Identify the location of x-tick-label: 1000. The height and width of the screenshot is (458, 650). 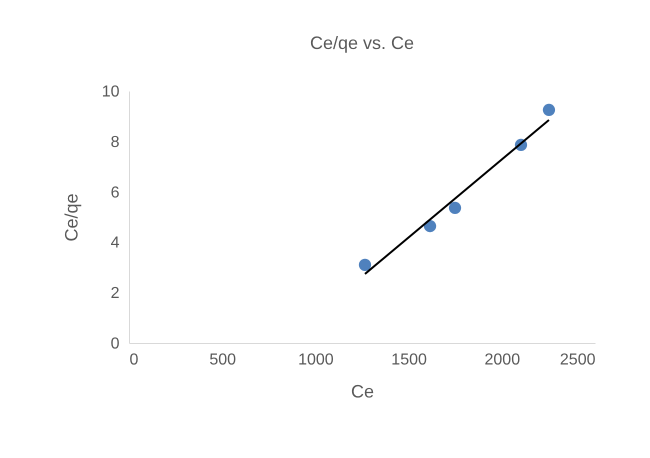
(316, 360).